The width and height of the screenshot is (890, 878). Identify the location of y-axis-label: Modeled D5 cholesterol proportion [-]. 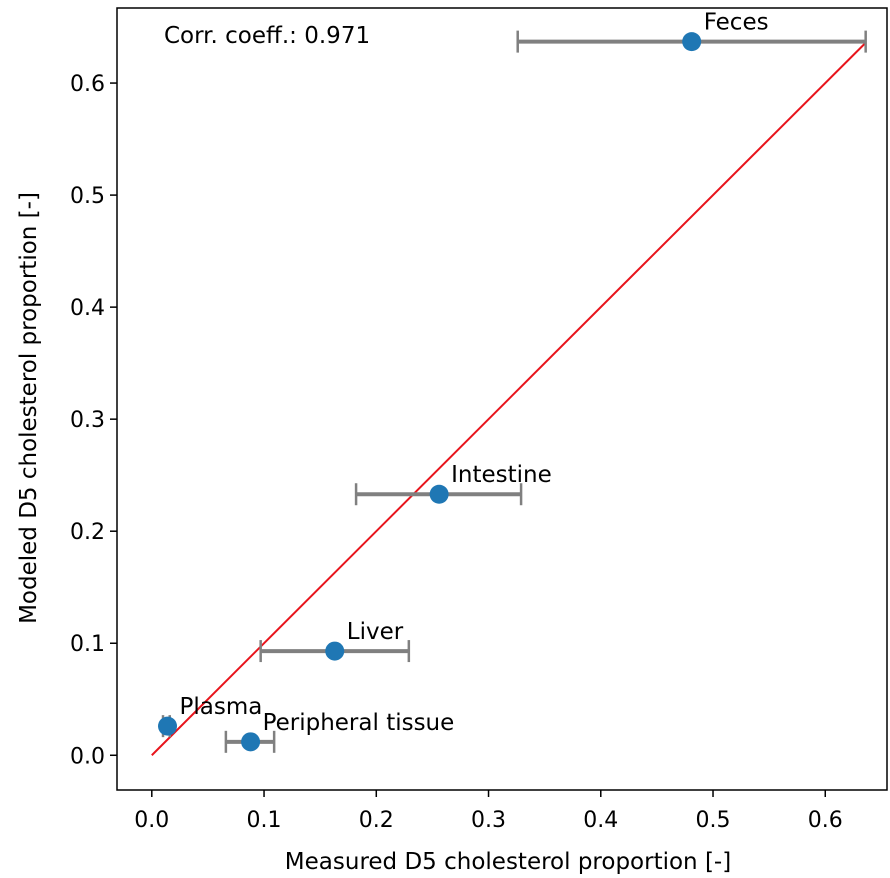
(29, 408).